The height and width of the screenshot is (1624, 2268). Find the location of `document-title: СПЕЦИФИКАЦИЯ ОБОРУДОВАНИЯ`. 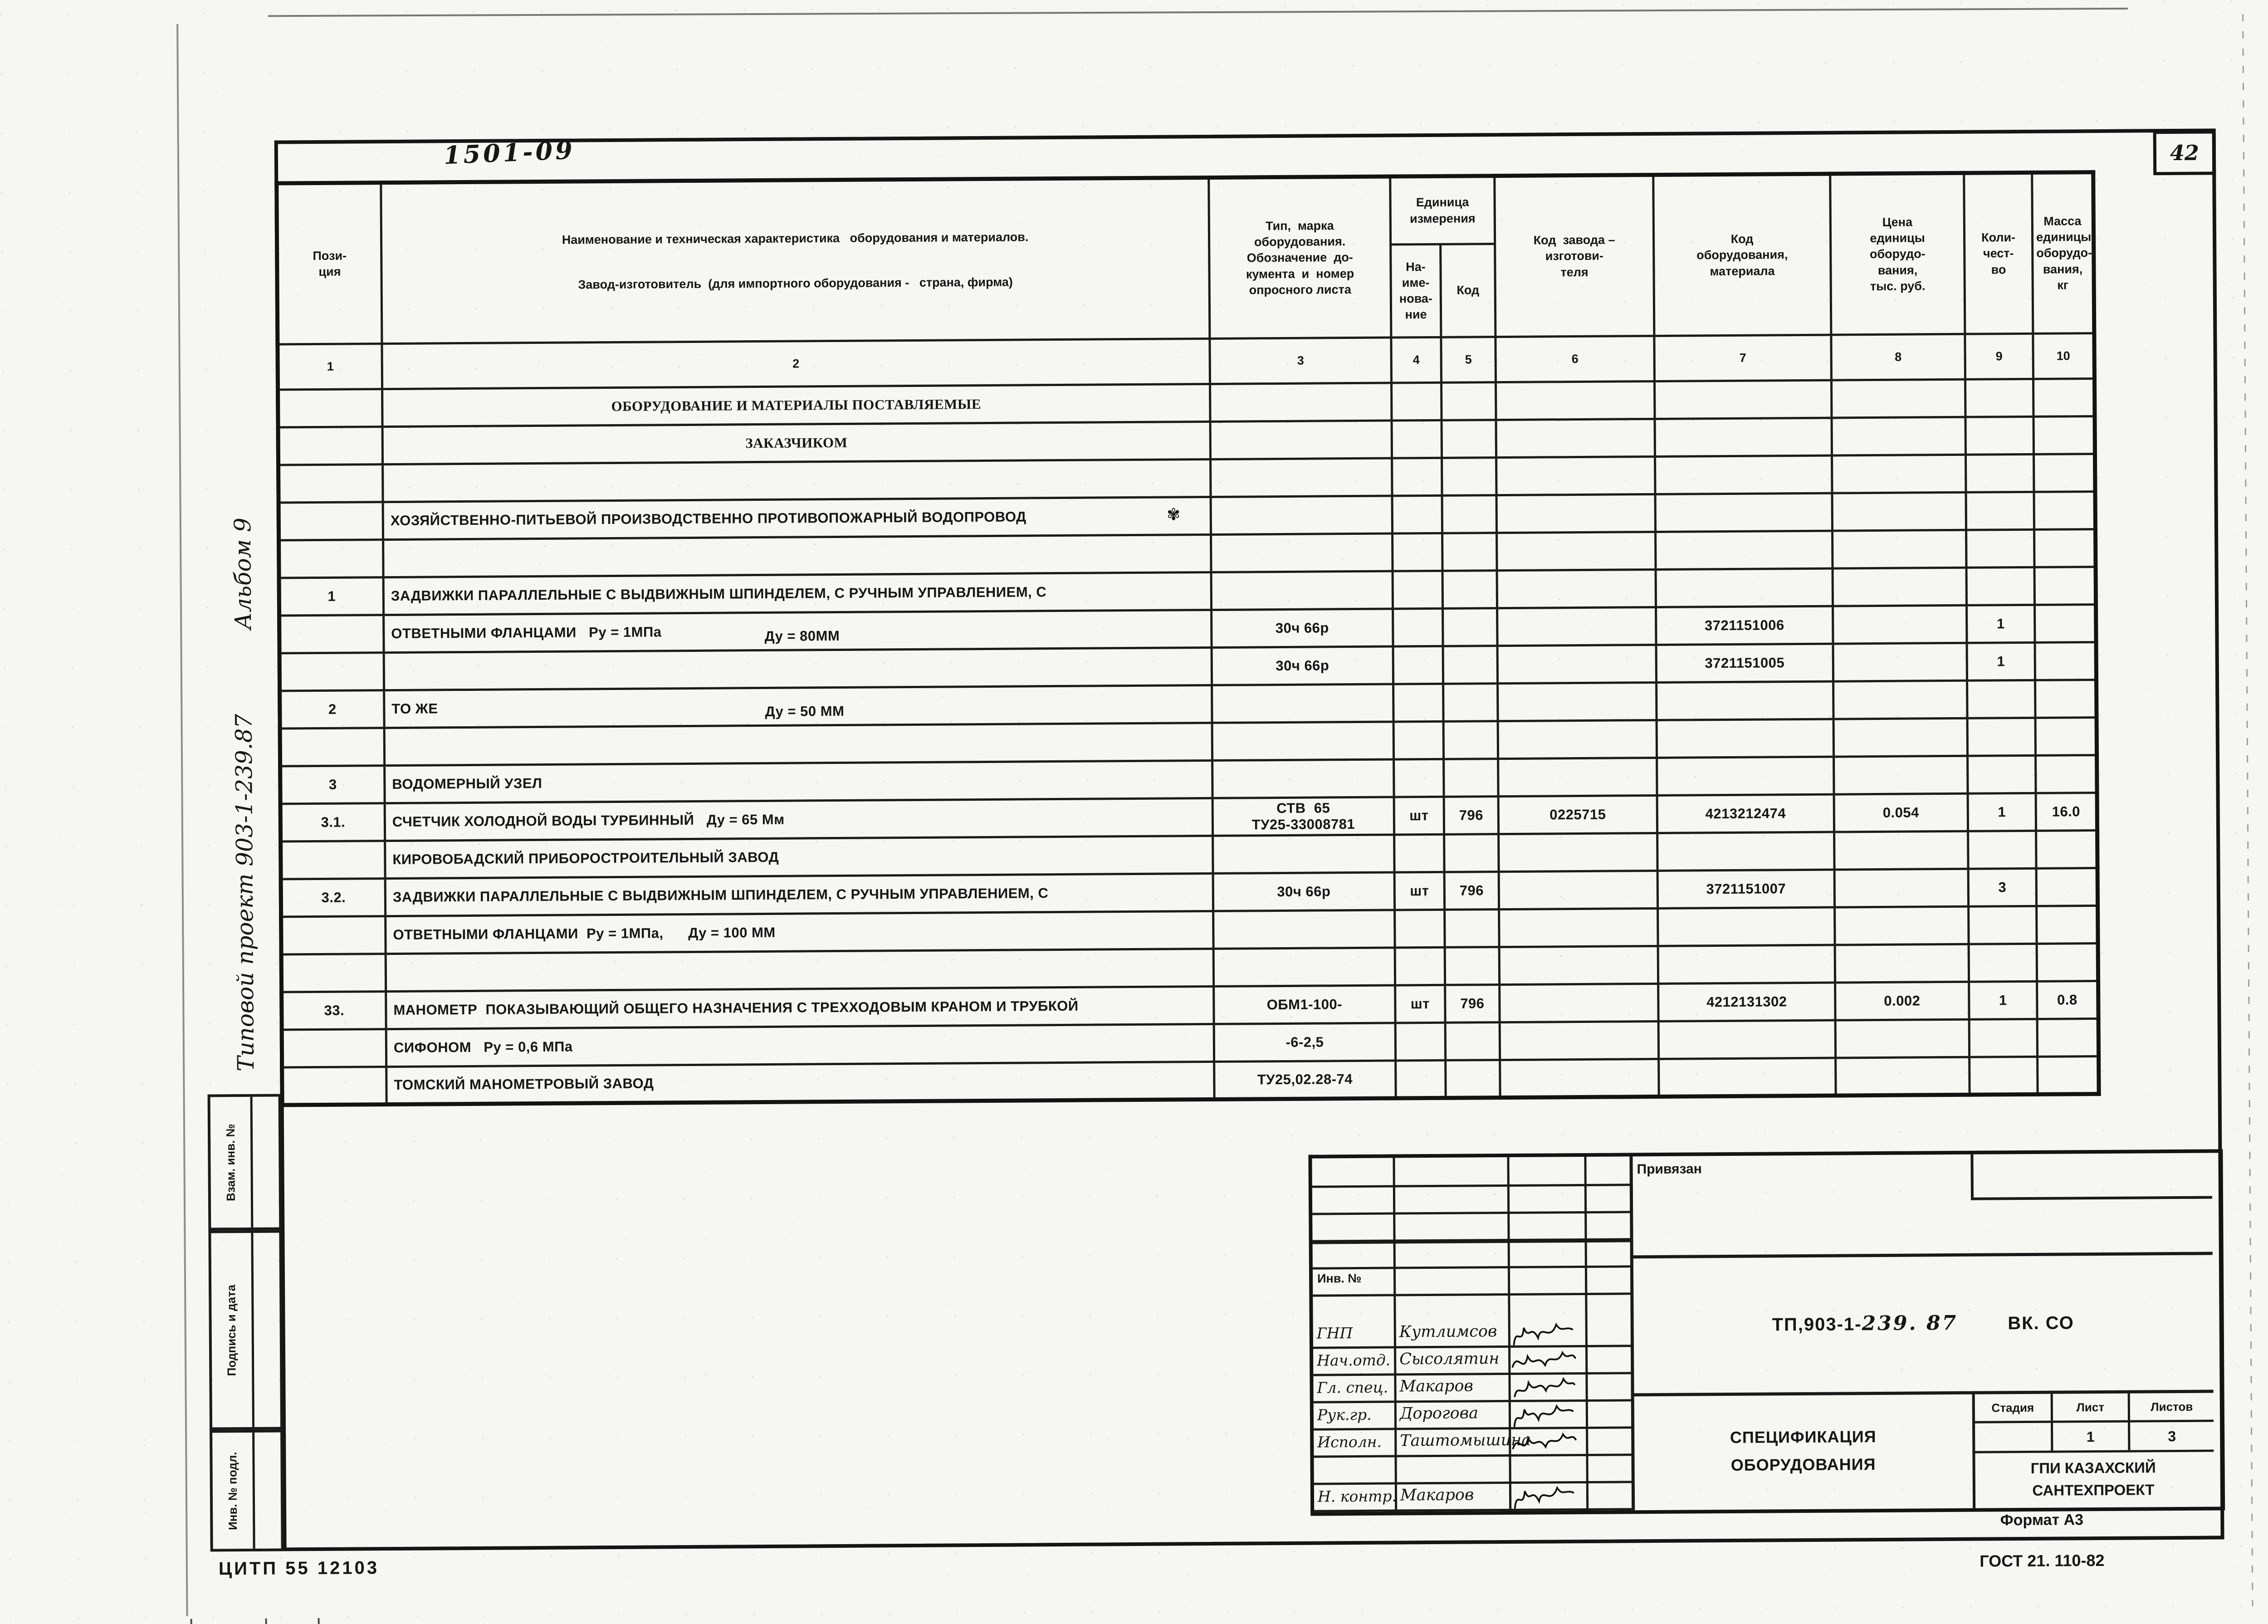

document-title: СПЕЦИФИКАЦИЯ ОБОРУДОВАНИЯ is located at coordinates (1804, 1451).